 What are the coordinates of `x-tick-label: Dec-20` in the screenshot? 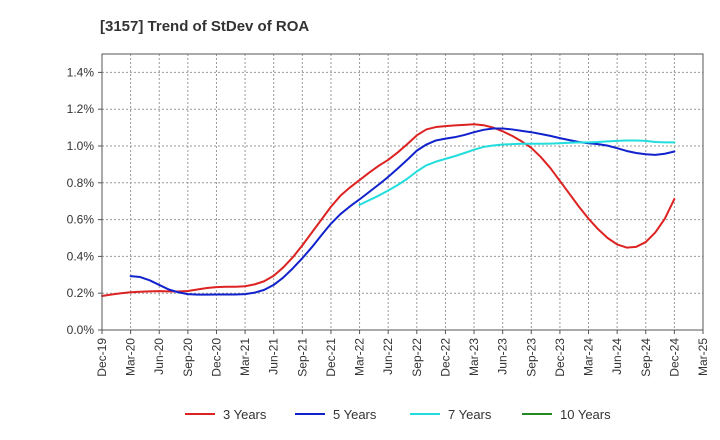 It's located at (216, 357).